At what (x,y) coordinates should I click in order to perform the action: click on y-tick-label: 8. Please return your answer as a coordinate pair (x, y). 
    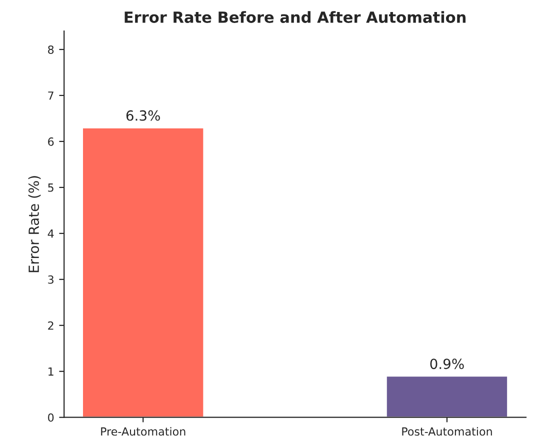
    Looking at the image, I should click on (51, 49).